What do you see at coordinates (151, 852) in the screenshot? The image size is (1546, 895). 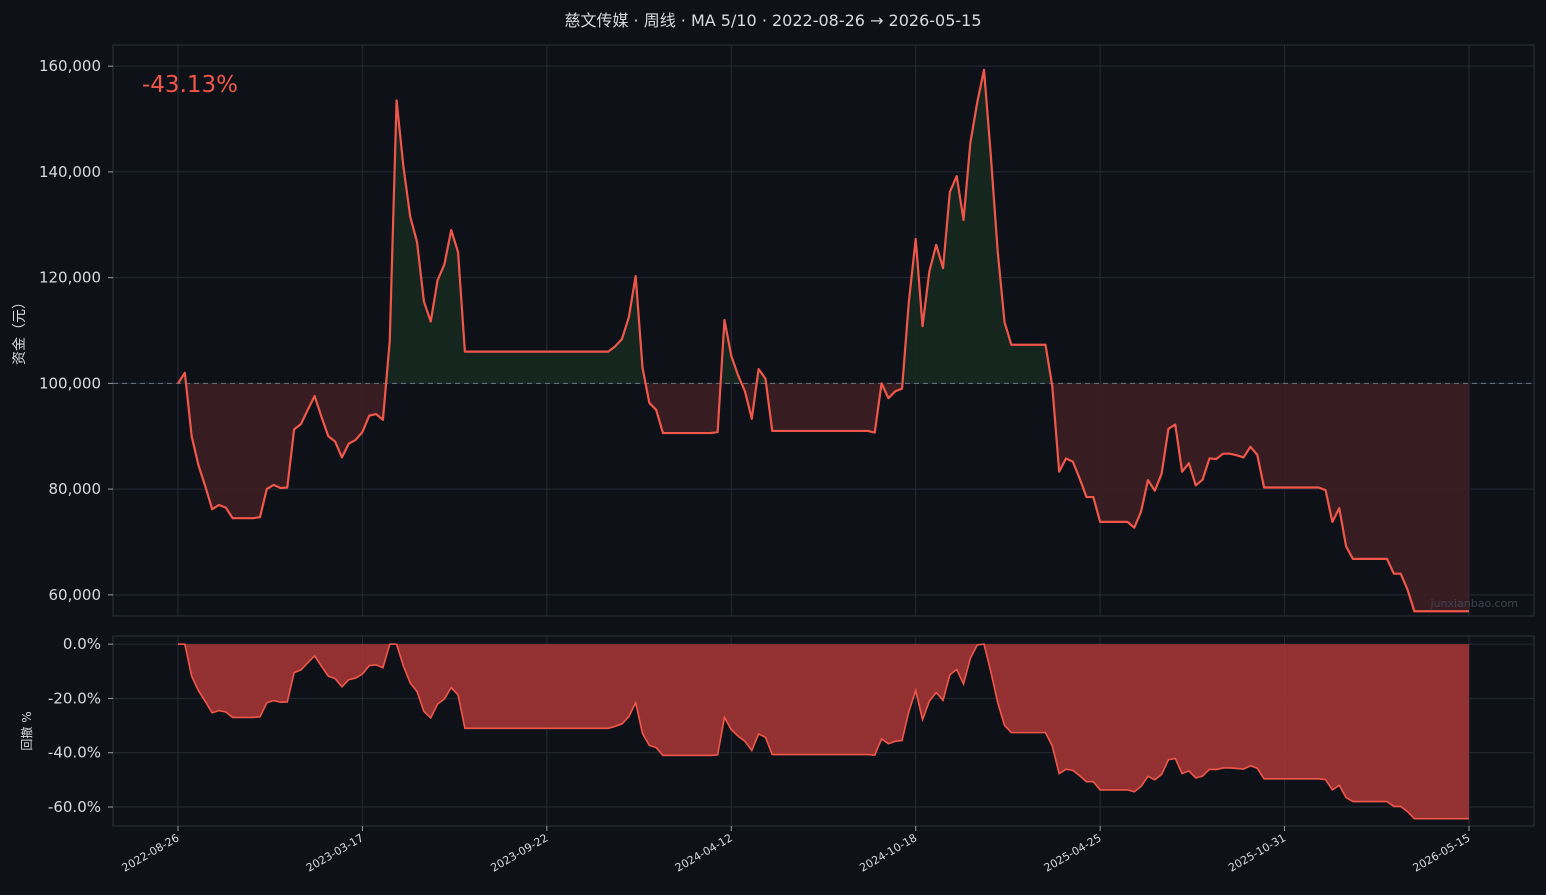 I see `x-tick-label: 2022-08-26` at bounding box center [151, 852].